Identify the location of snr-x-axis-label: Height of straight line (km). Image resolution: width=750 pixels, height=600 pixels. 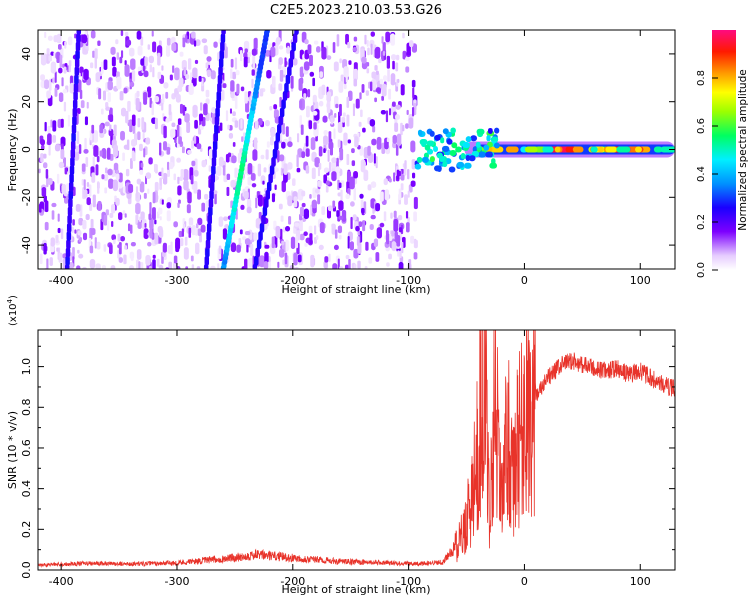
(355, 589).